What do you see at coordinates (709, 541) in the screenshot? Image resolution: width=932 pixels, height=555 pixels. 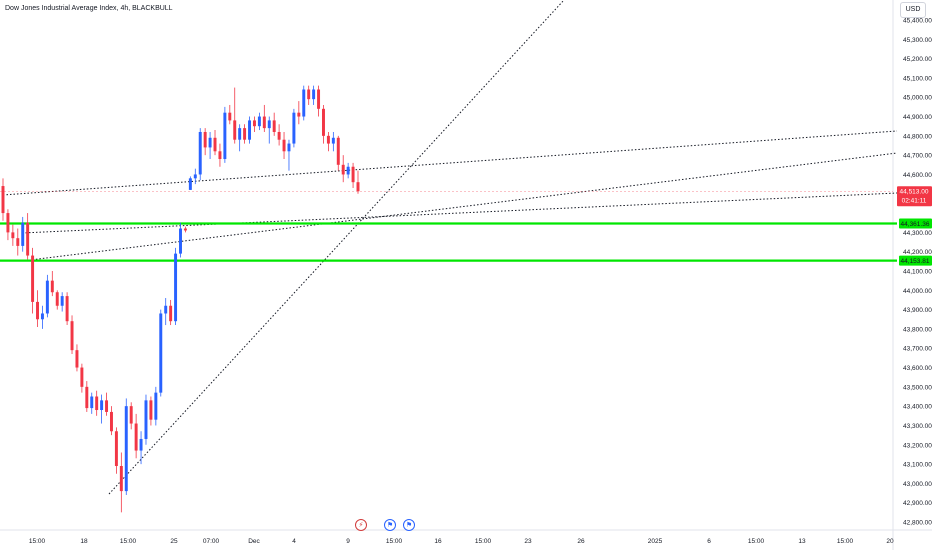 I see `time-tick-label: 6` at bounding box center [709, 541].